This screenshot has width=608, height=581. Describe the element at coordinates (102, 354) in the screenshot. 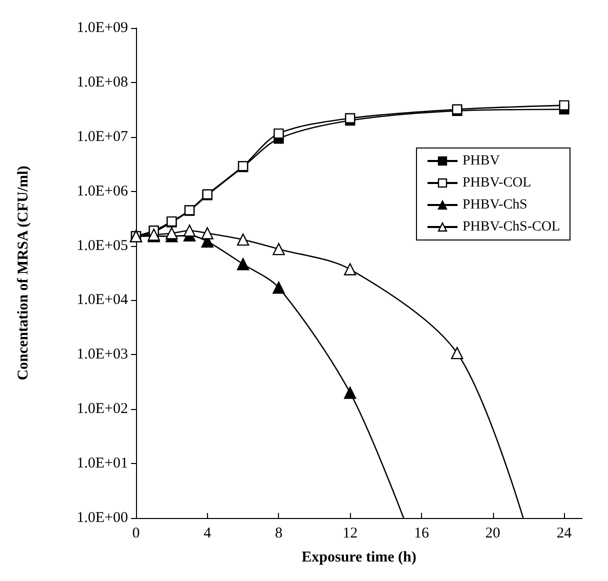

I see `y-tick-label: 1.0E+03` at that location.